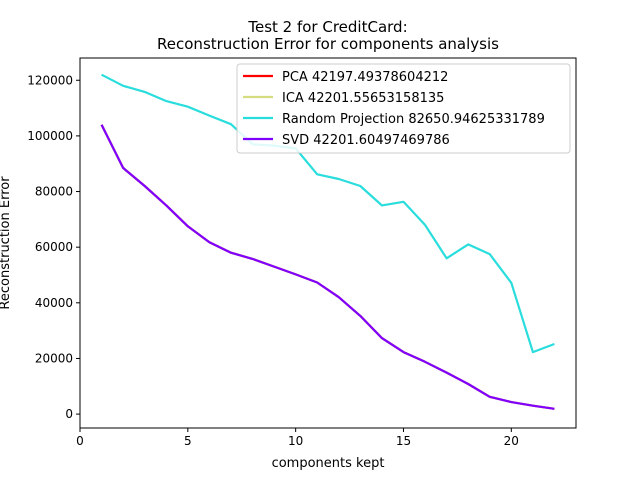 The height and width of the screenshot is (480, 640). What do you see at coordinates (69, 414) in the screenshot?
I see `y-tick-label: 0` at bounding box center [69, 414].